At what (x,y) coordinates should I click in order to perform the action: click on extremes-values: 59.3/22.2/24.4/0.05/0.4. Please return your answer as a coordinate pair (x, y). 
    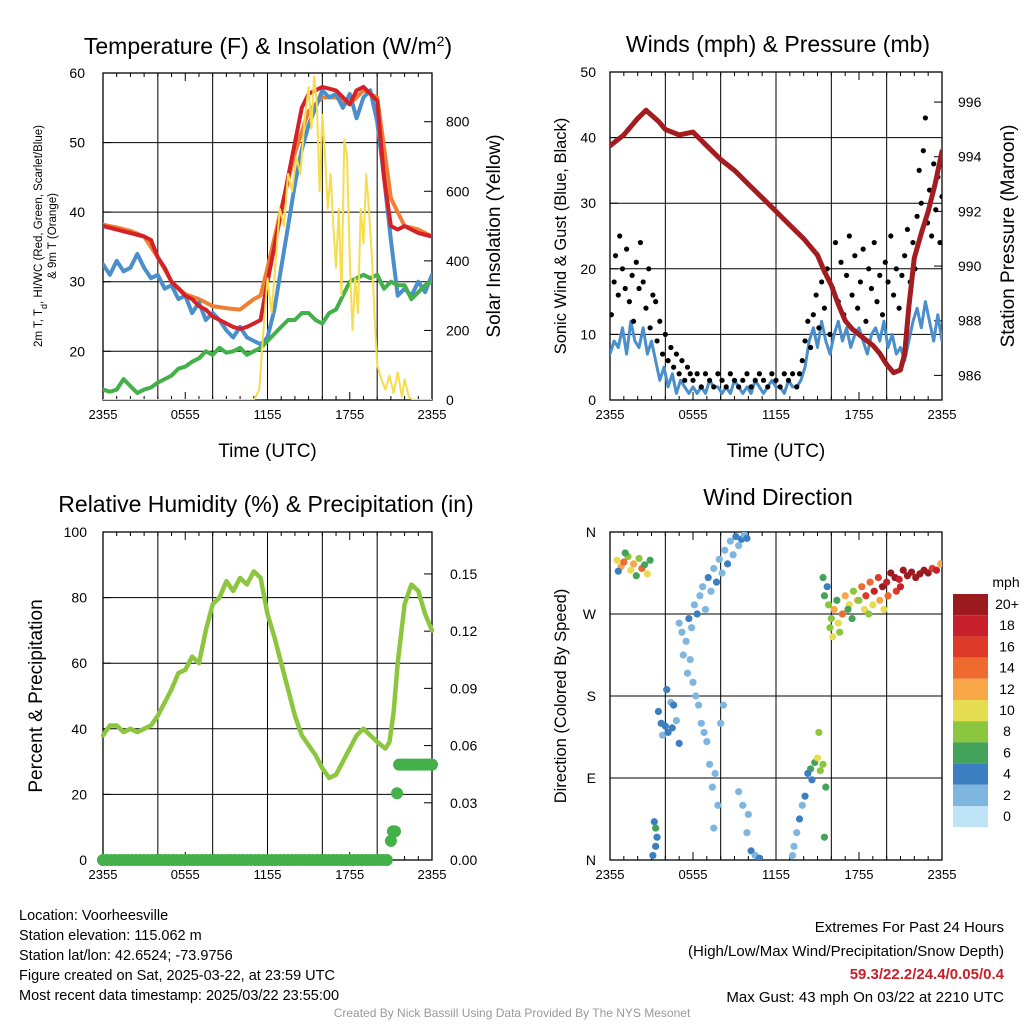
    Looking at the image, I should click on (926, 974).